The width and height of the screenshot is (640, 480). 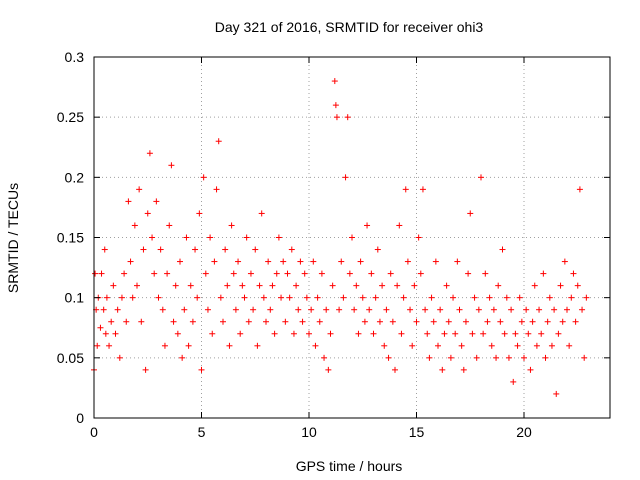 What do you see at coordinates (13, 238) in the screenshot?
I see `y-axis-label: SRMTID / TECUs` at bounding box center [13, 238].